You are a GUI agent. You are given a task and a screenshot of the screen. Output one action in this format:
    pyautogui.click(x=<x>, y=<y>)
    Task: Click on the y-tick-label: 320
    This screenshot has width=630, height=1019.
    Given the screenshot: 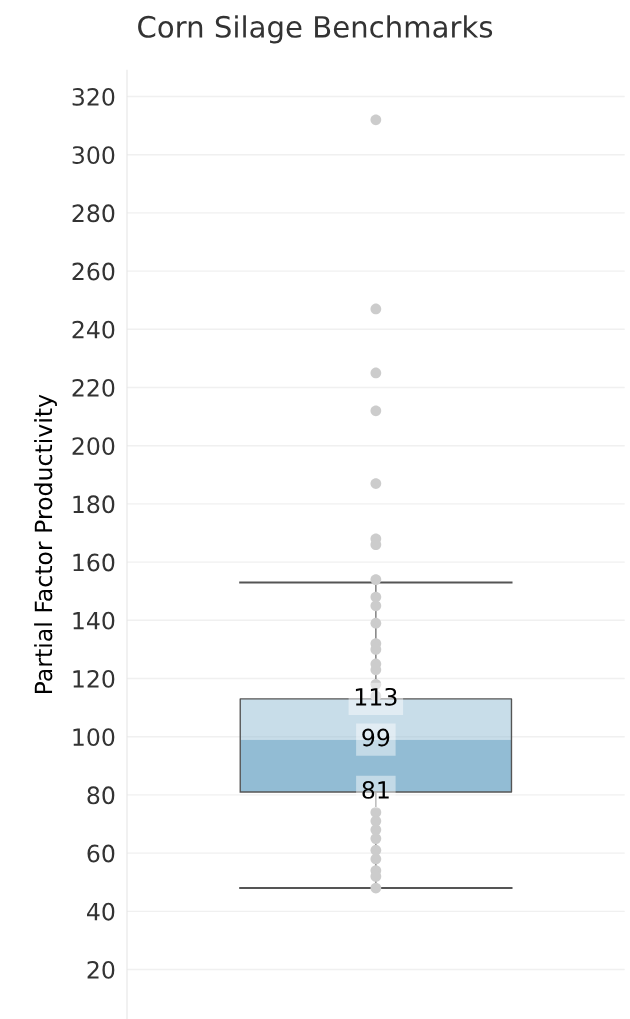 What is the action you would take?
    pyautogui.click(x=93, y=96)
    